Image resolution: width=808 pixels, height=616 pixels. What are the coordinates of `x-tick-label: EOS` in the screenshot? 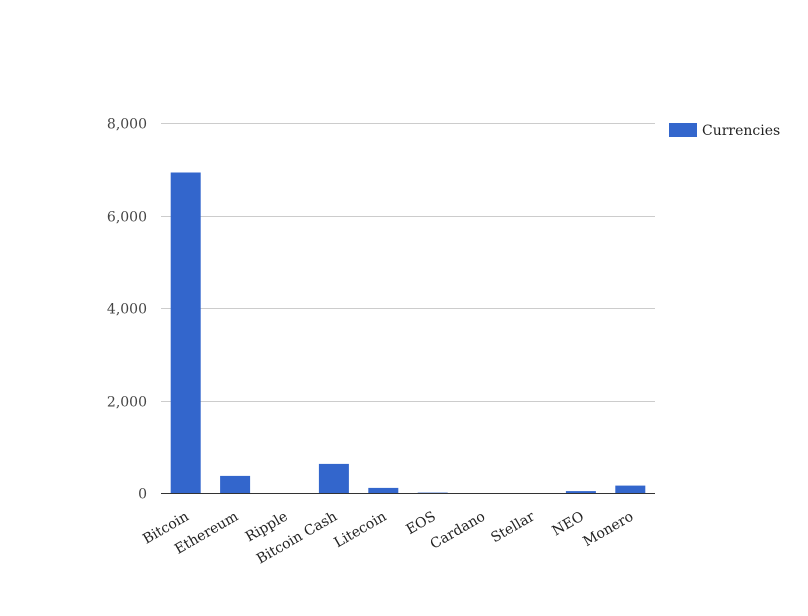 It's located at (421, 524).